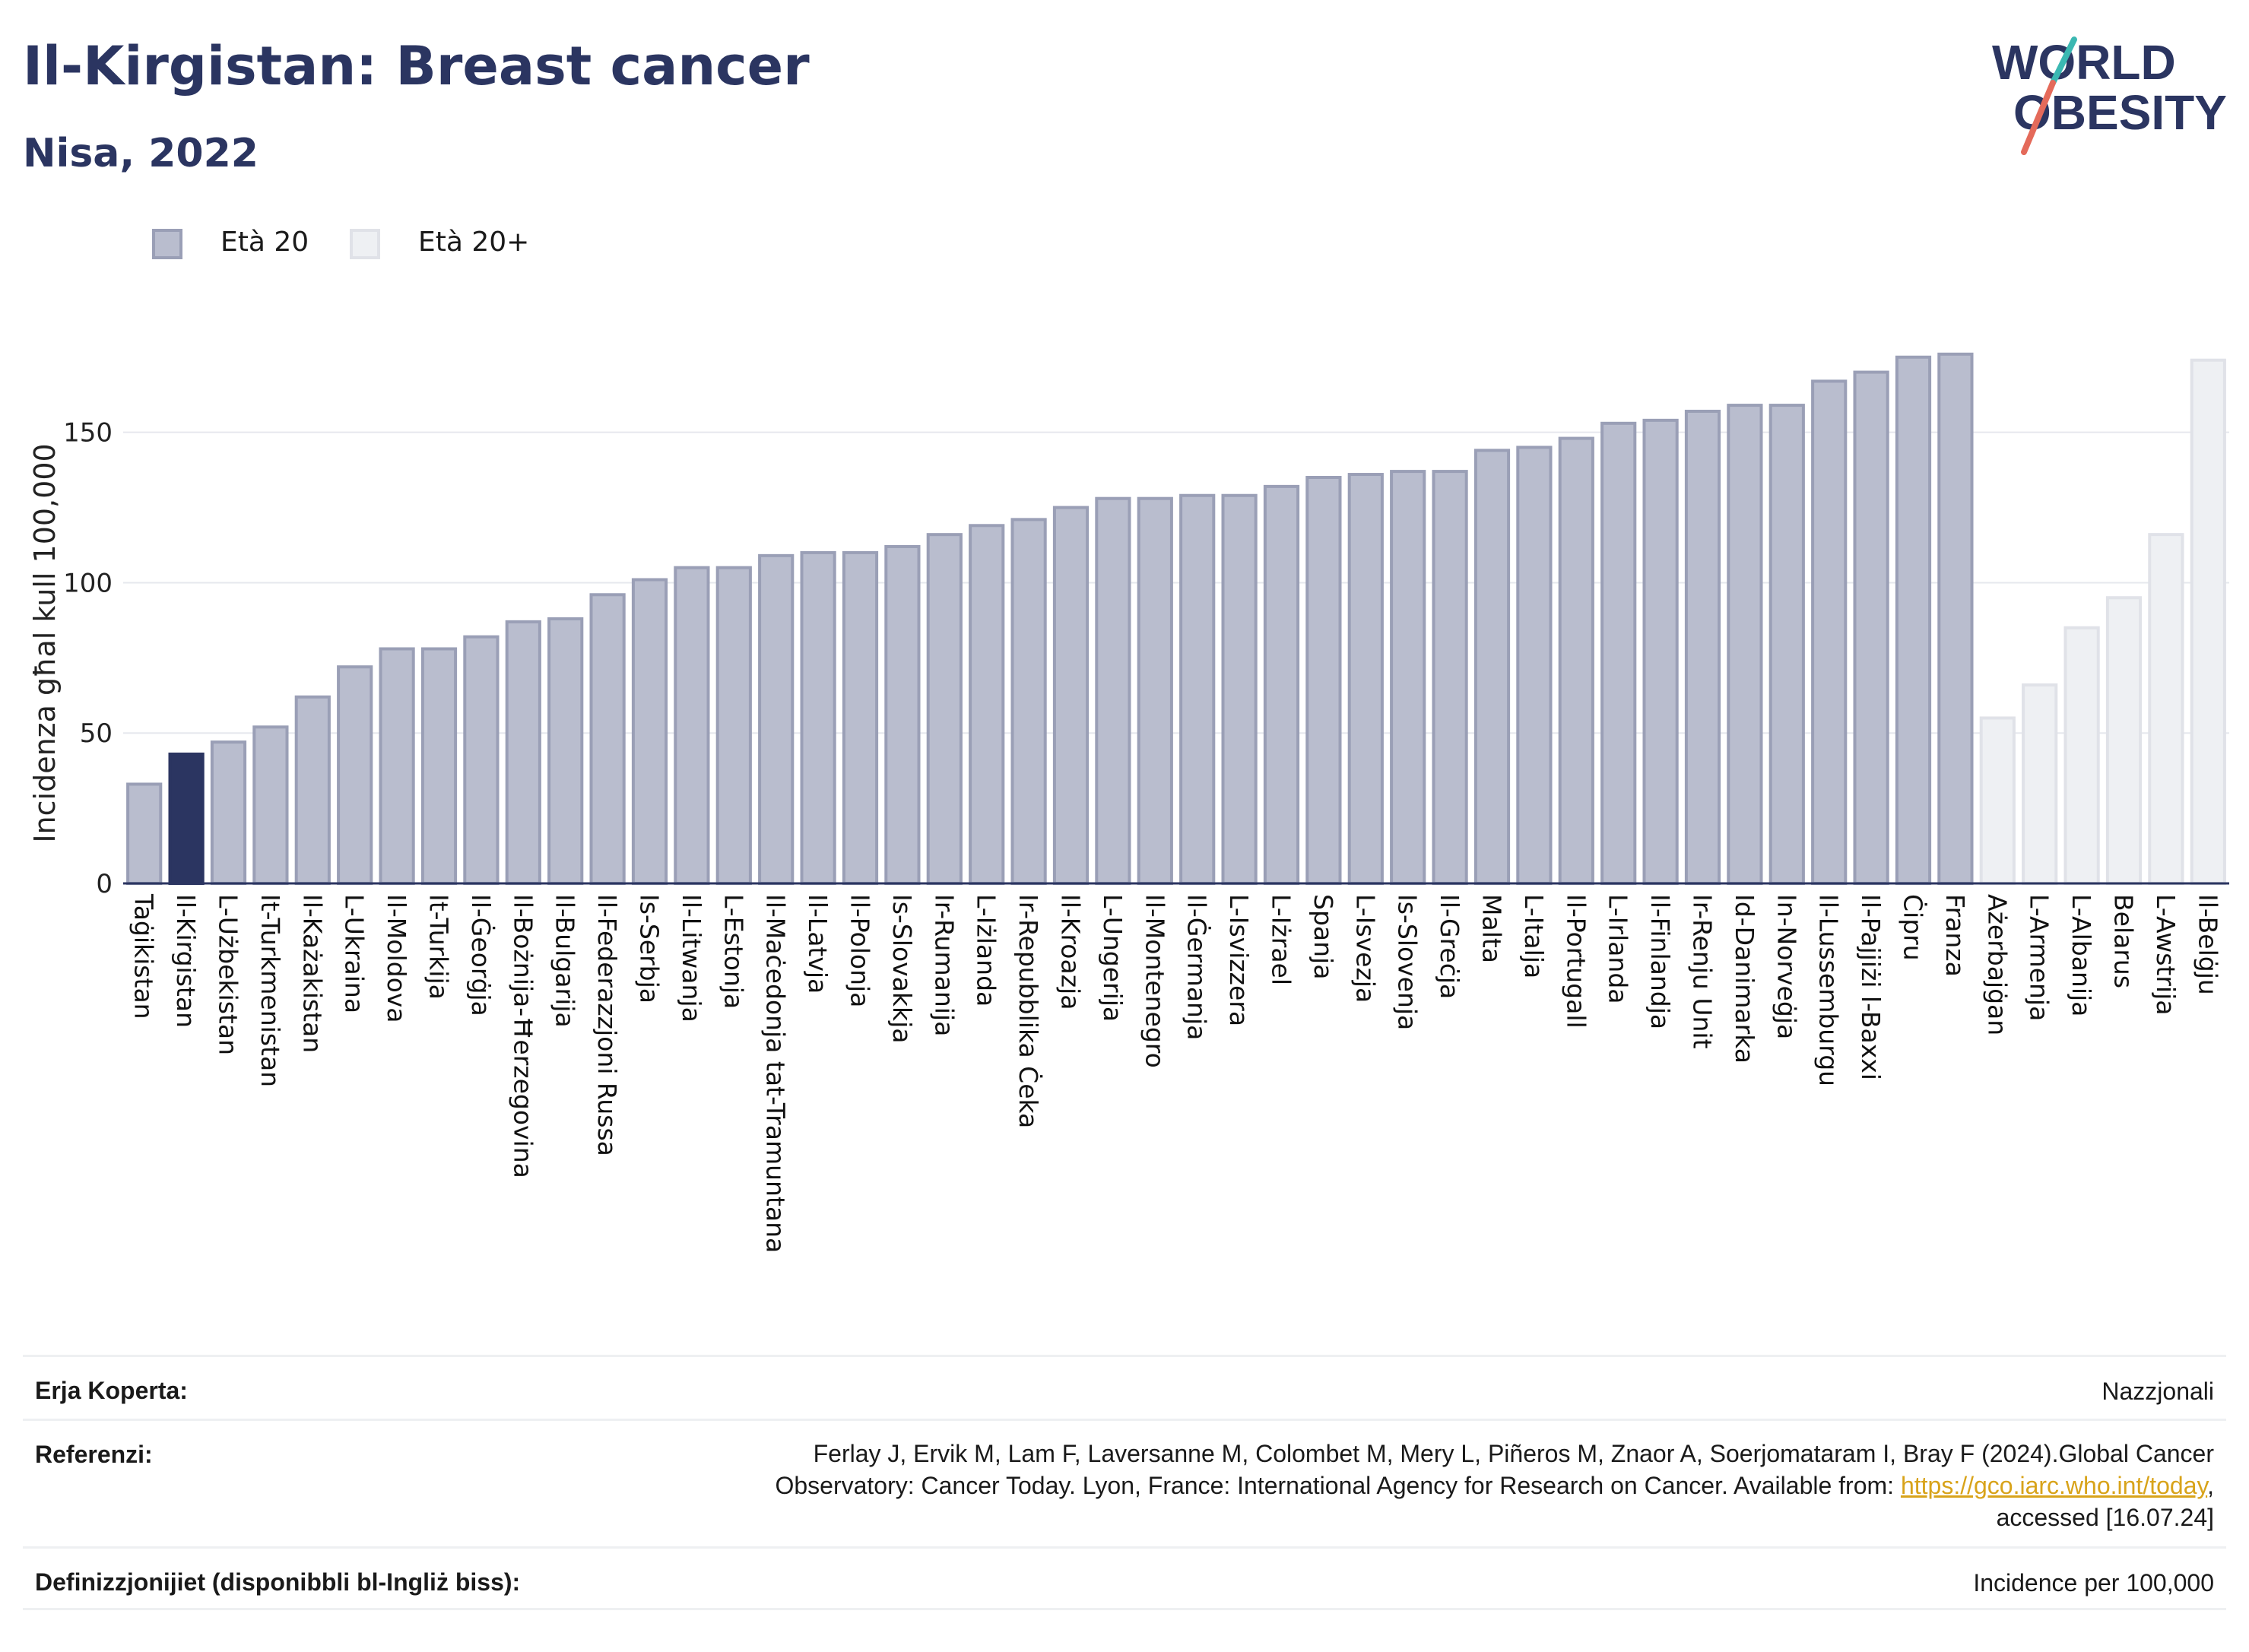 This screenshot has width=2249, height=1652. I want to click on references-link: https://gco.iarc.who.int/today, so click(2054, 1485).